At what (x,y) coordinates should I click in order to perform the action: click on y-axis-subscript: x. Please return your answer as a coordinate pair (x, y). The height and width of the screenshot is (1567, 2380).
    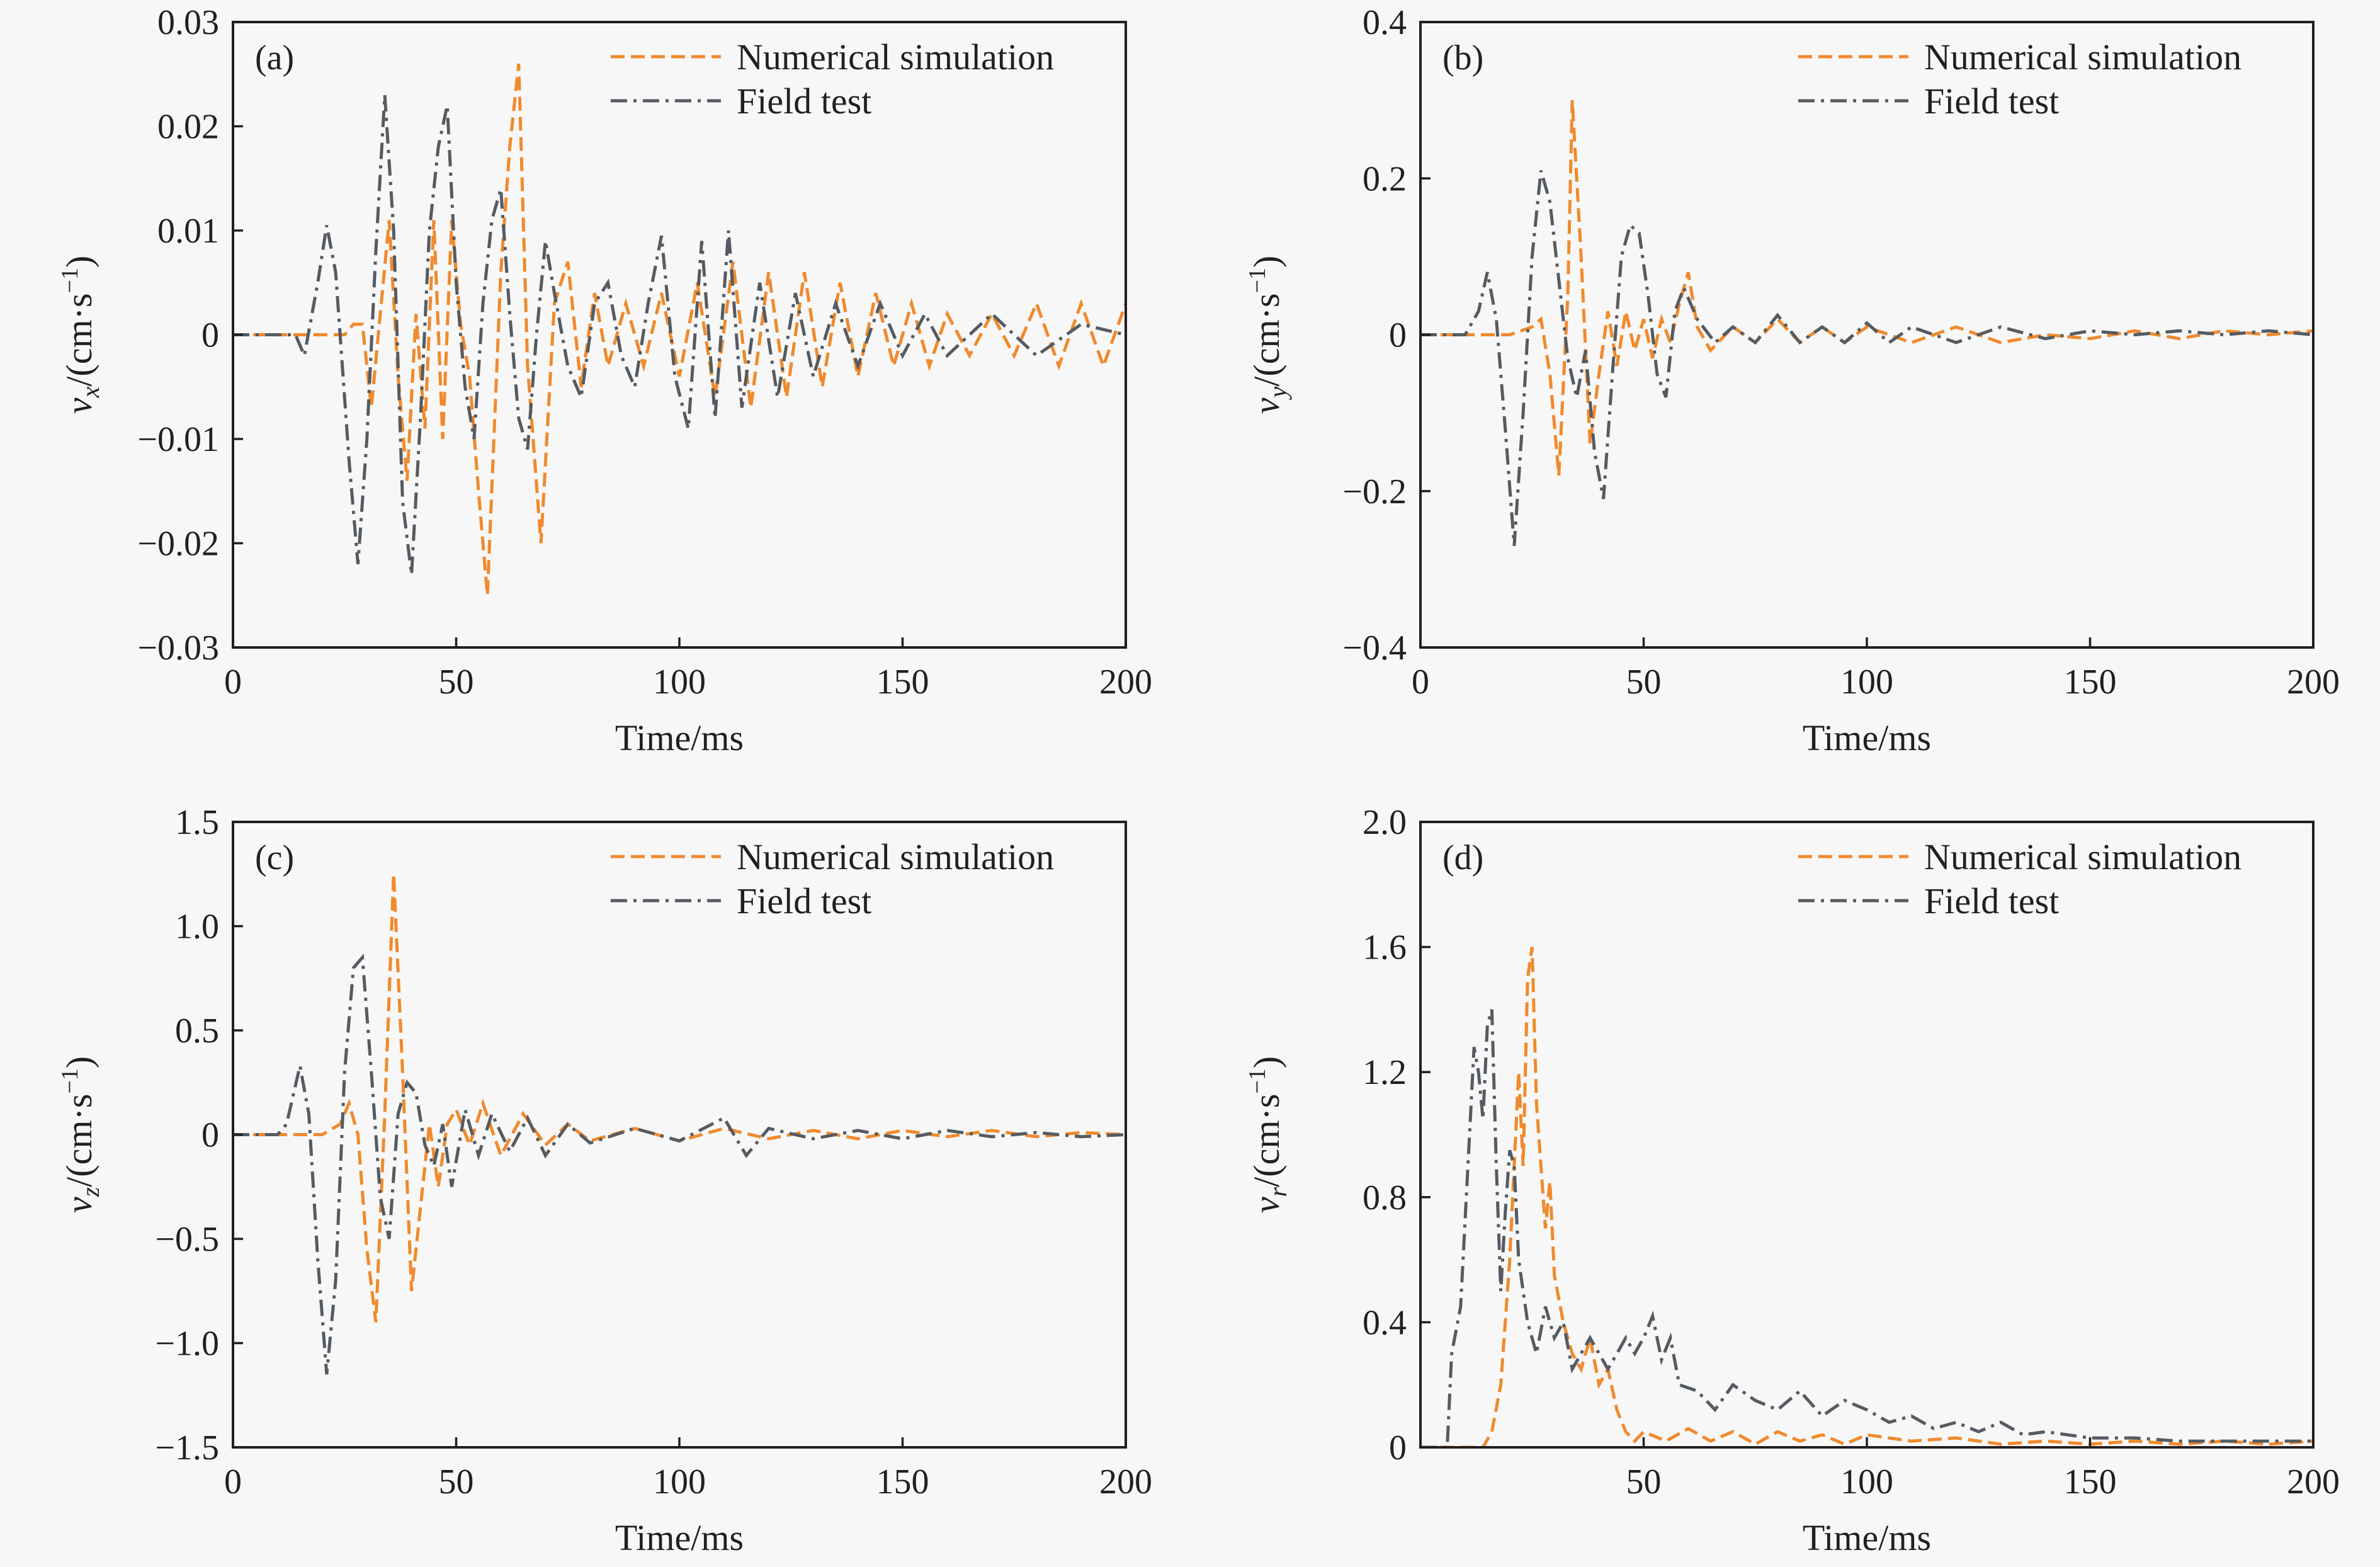
    Looking at the image, I should click on (90, 392).